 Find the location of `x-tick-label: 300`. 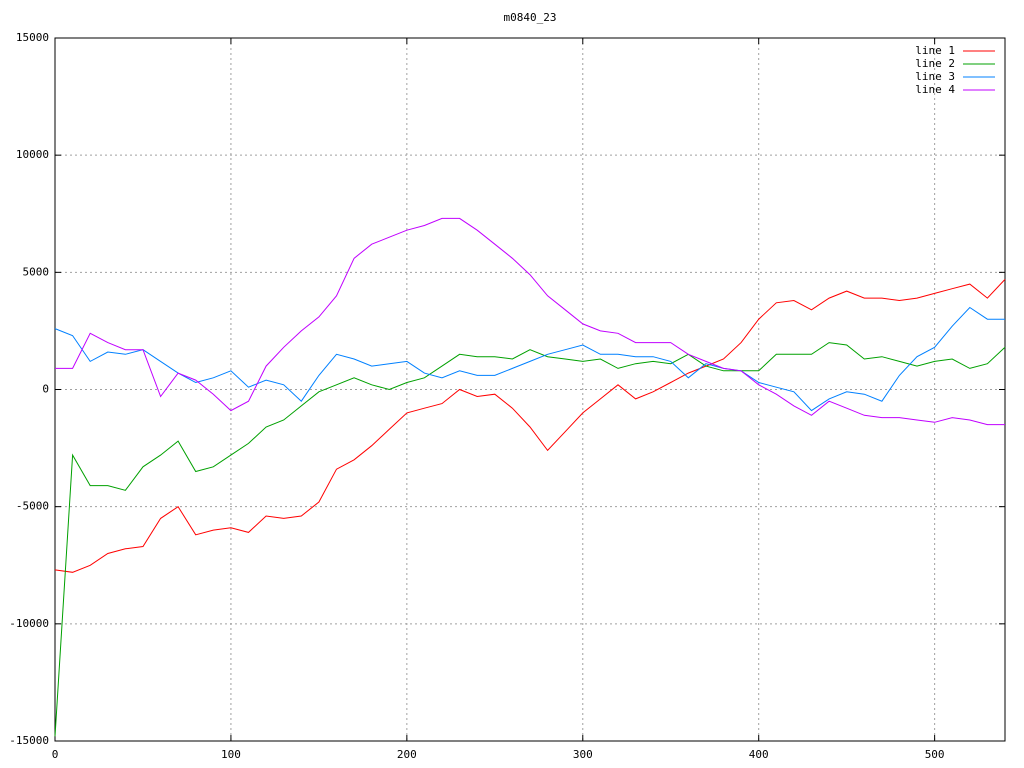

x-tick-label: 300 is located at coordinates (583, 754).